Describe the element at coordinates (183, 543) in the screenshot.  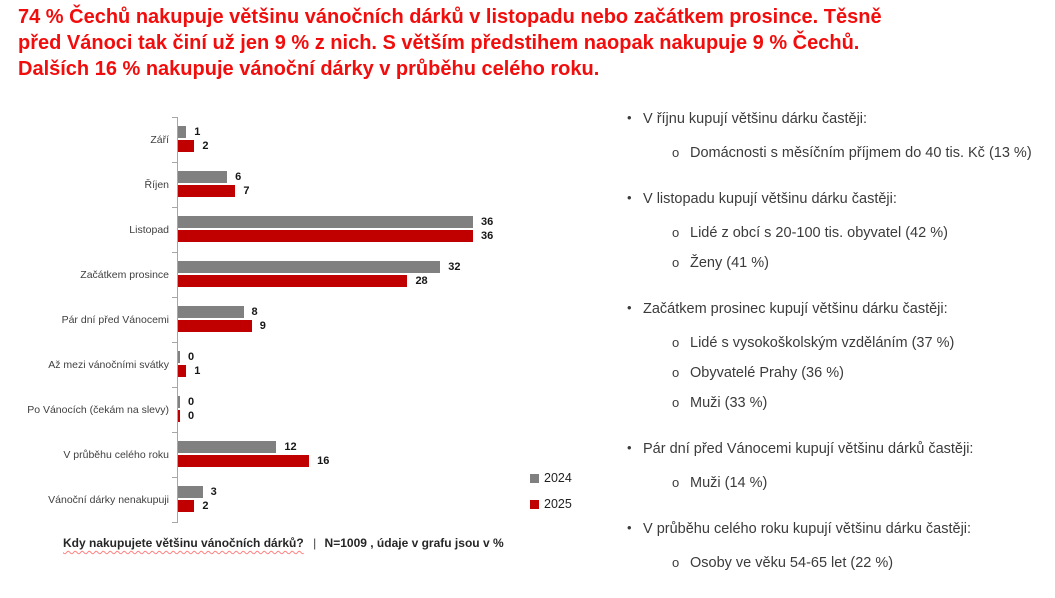
I see `footnote-question: Kdy nakupujete většinu vánočních dárků?` at that location.